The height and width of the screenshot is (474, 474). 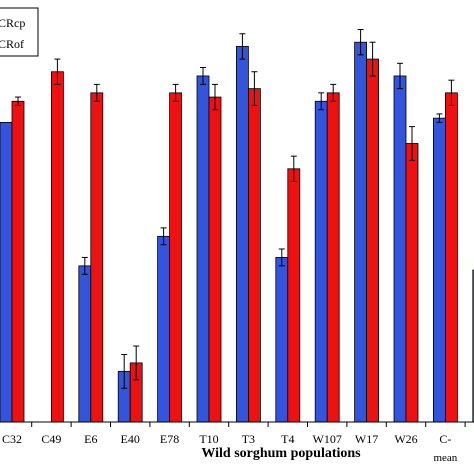 I want to click on bar-crof-c-, so click(x=451, y=257).